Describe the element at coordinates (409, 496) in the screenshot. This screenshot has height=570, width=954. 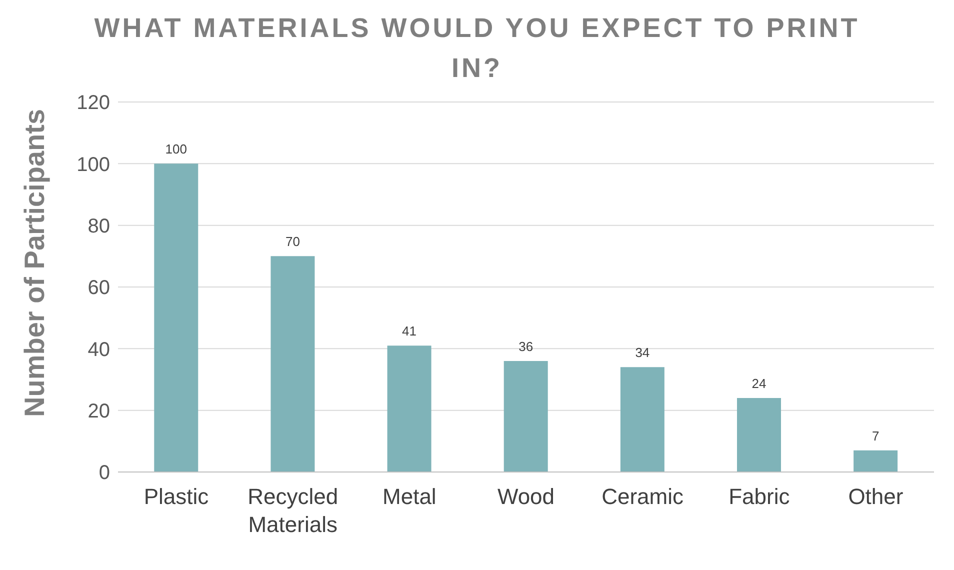
I see `x-tick-label: Metal` at that location.